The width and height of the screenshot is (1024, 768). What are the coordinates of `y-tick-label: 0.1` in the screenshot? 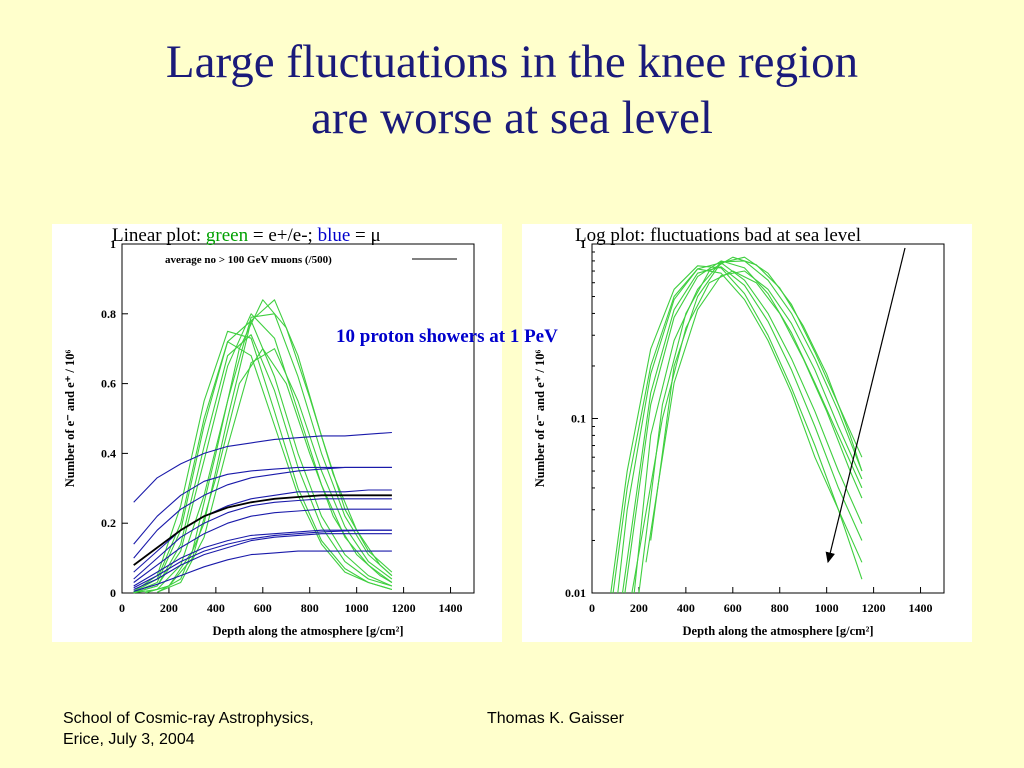 It's located at (578, 419).